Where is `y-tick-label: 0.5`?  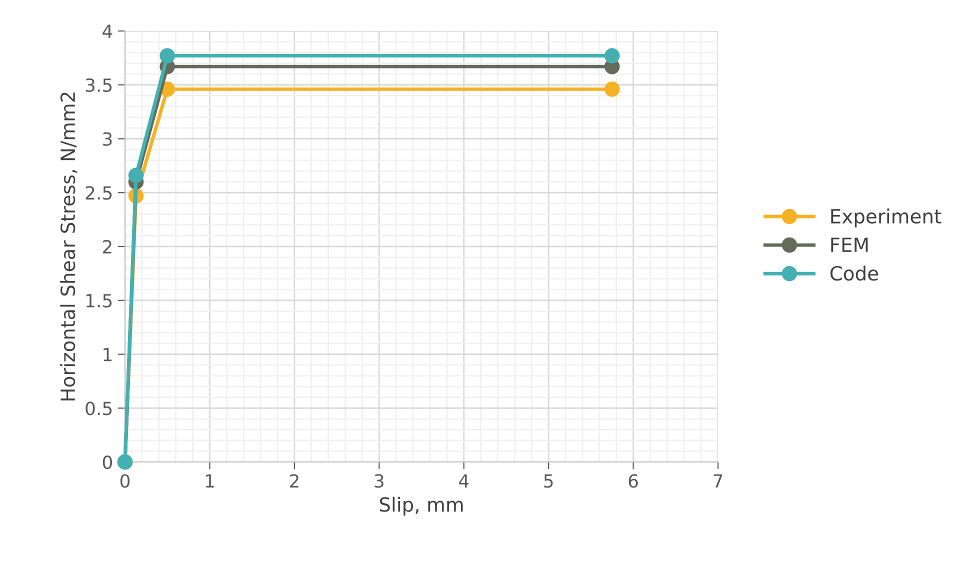 y-tick-label: 0.5 is located at coordinates (99, 409).